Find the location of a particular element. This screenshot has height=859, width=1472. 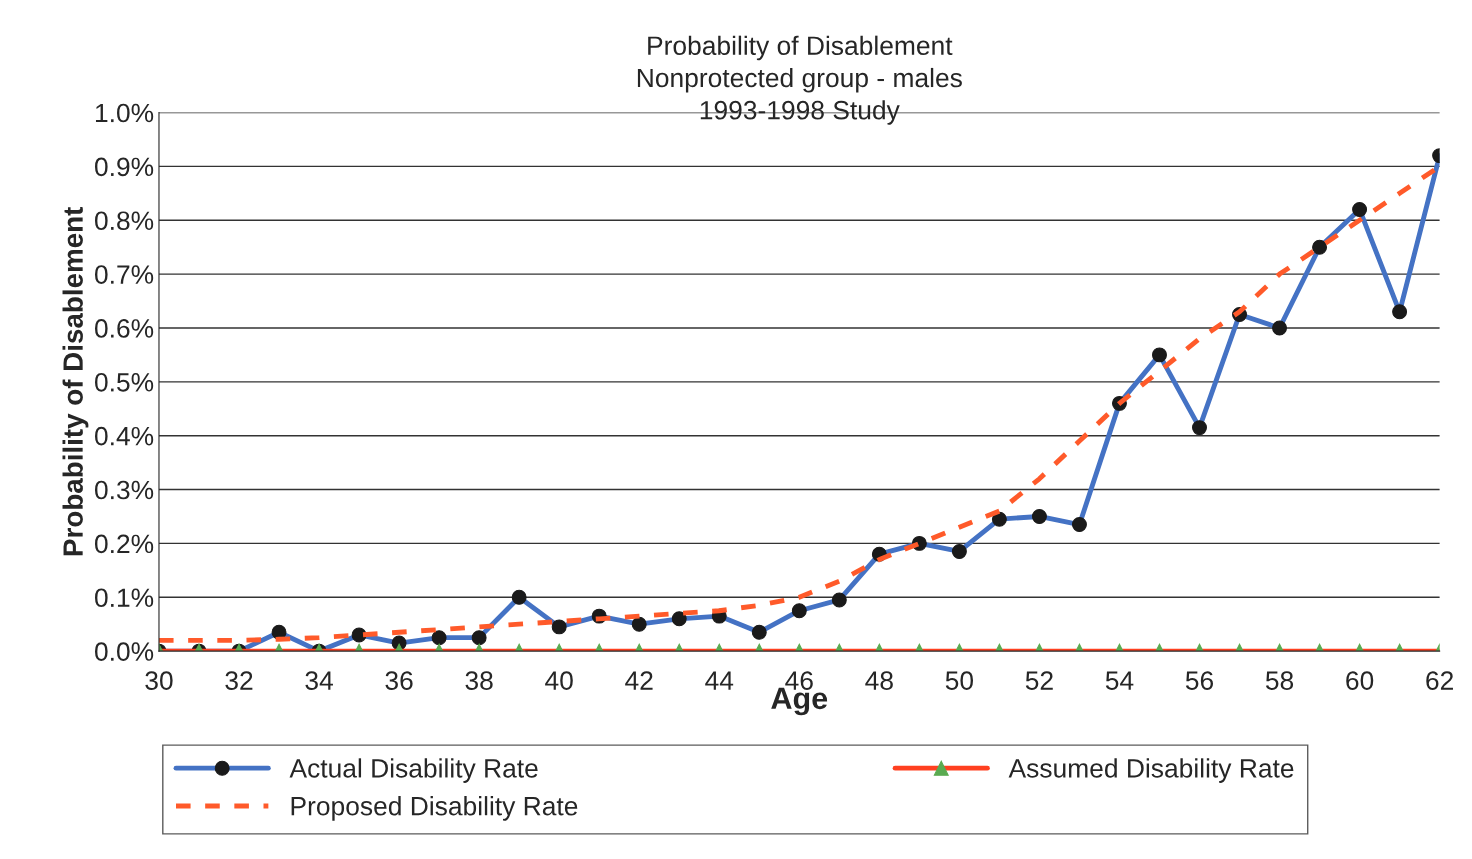

y-tick-label: 0.8% is located at coordinates (124, 221).